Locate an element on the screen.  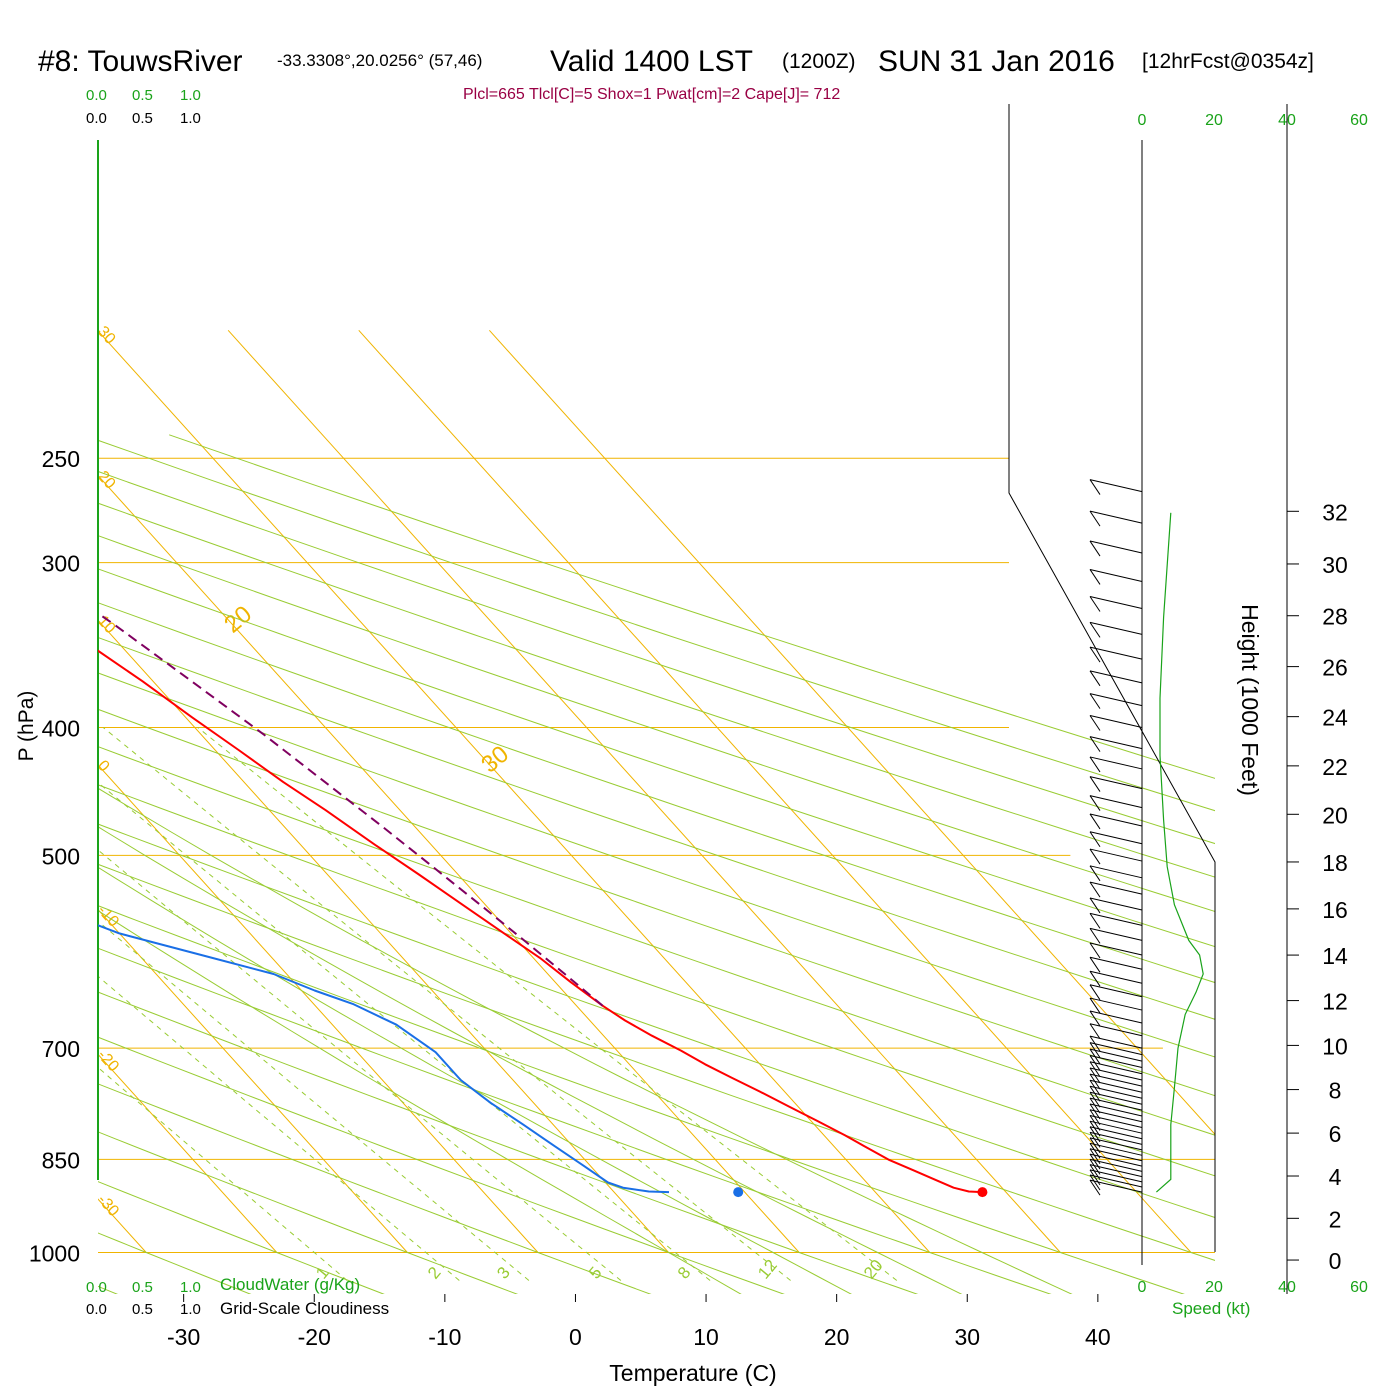
height-tick-label: 28 is located at coordinates (1335, 617).